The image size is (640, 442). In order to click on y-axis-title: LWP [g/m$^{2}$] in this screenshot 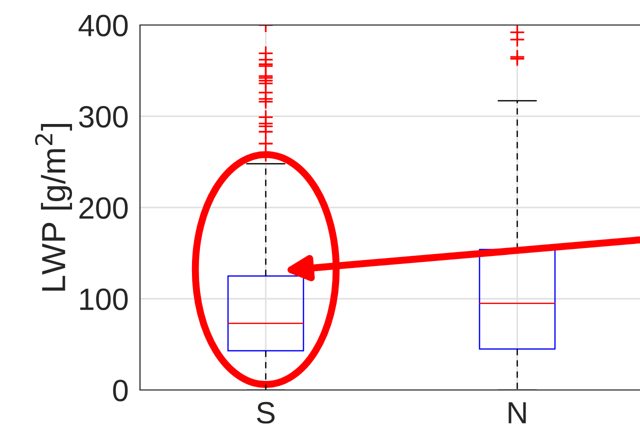, I will do `click(53, 207)`.